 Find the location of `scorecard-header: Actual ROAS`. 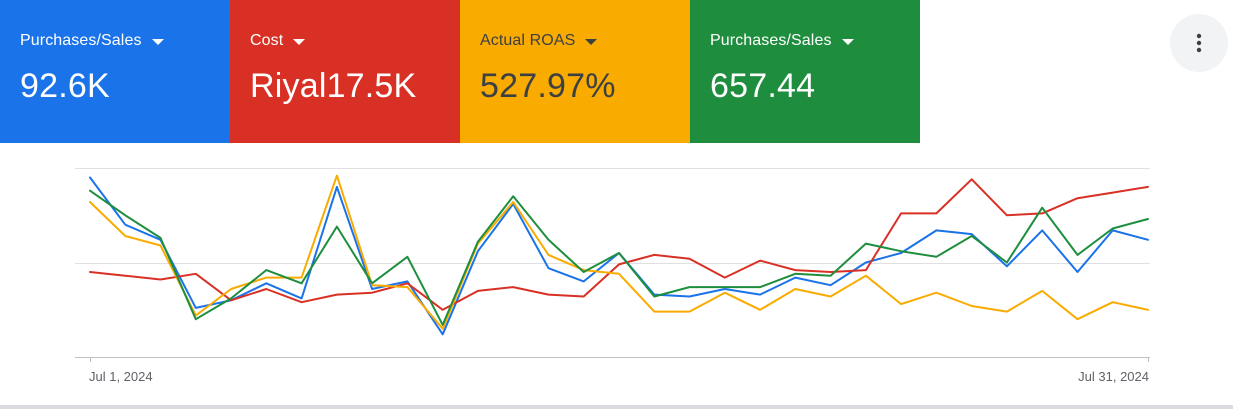

scorecard-header: Actual ROAS is located at coordinates (585, 41).